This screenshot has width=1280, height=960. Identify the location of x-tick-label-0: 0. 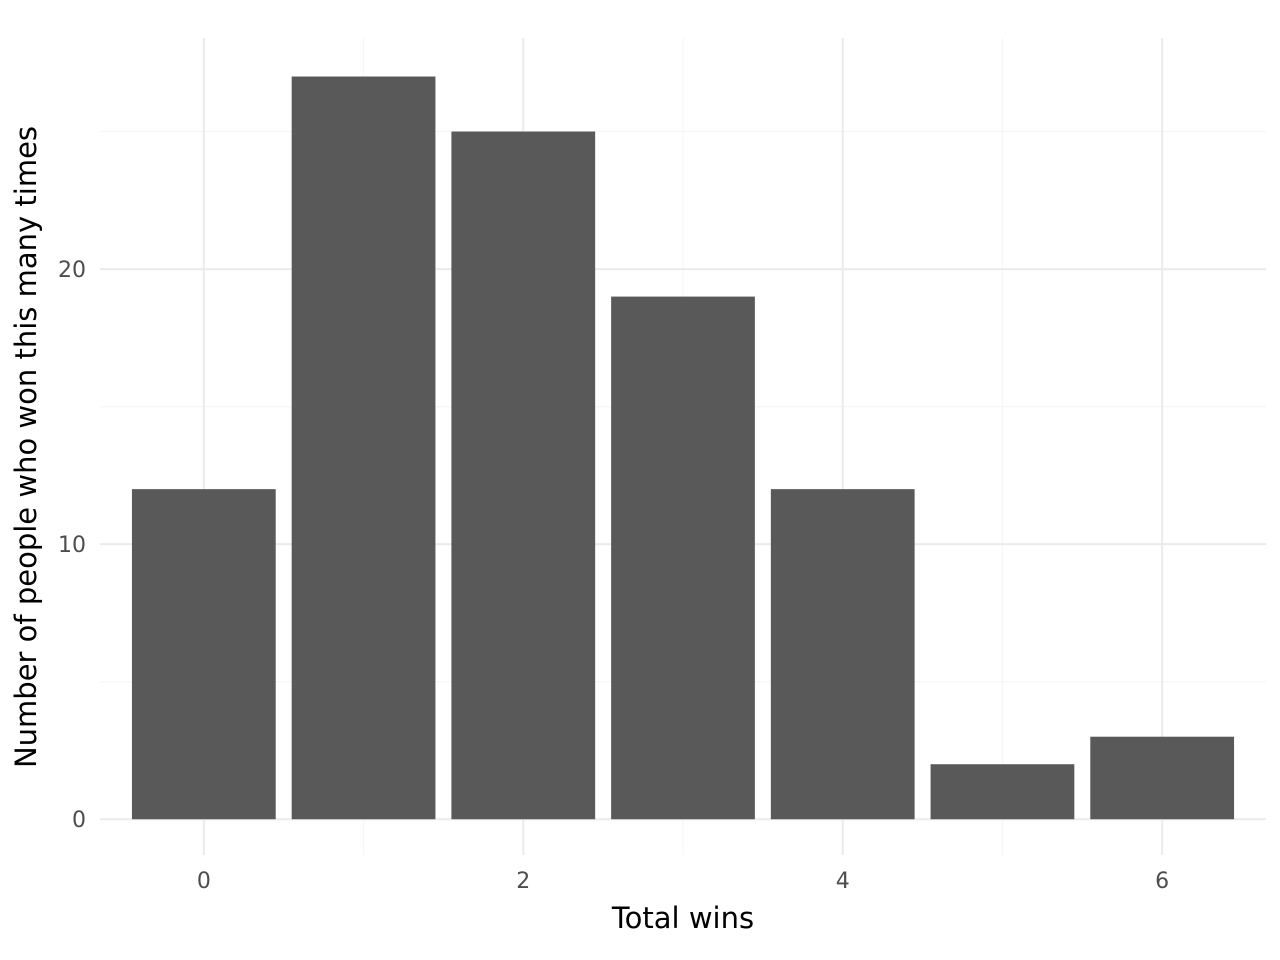
(204, 881).